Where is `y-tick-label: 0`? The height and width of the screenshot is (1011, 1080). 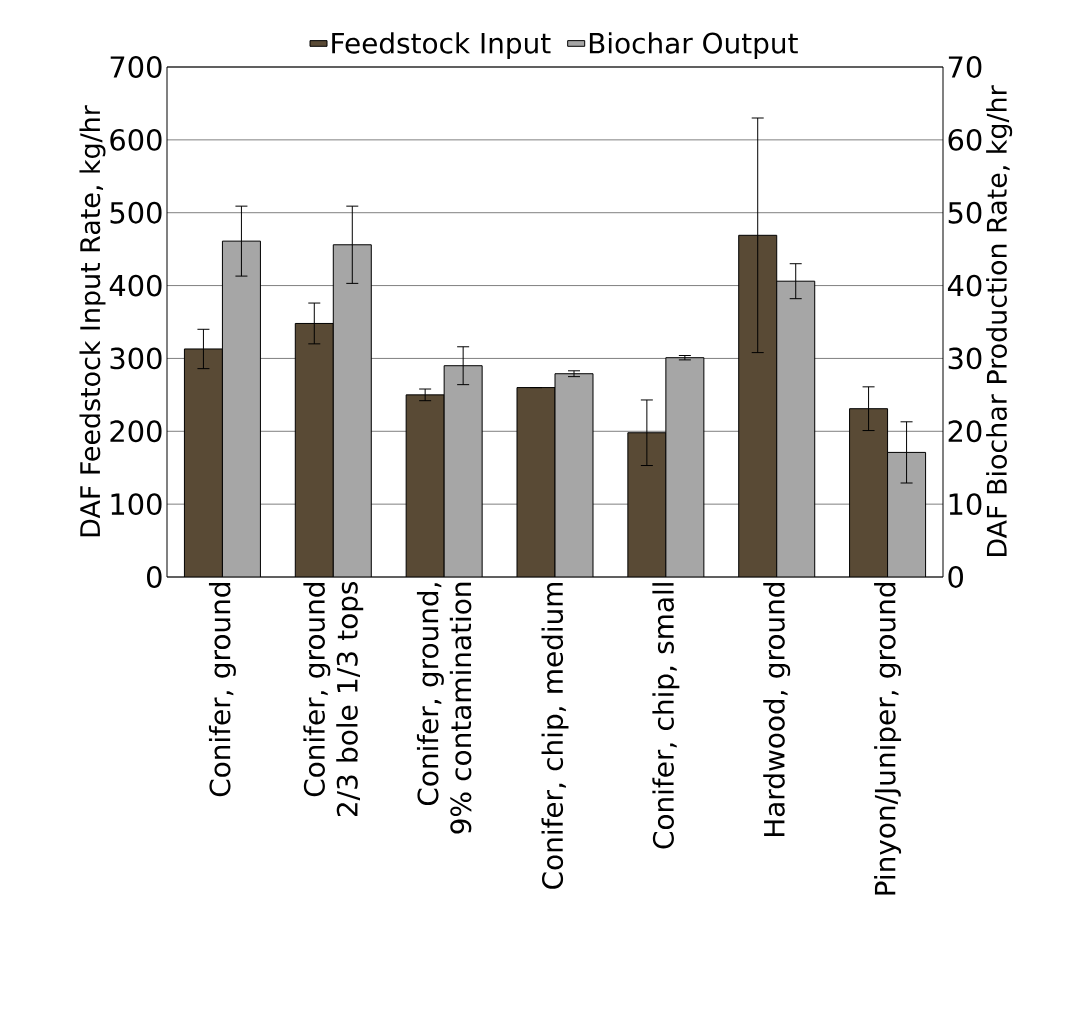 y-tick-label: 0 is located at coordinates (154, 577).